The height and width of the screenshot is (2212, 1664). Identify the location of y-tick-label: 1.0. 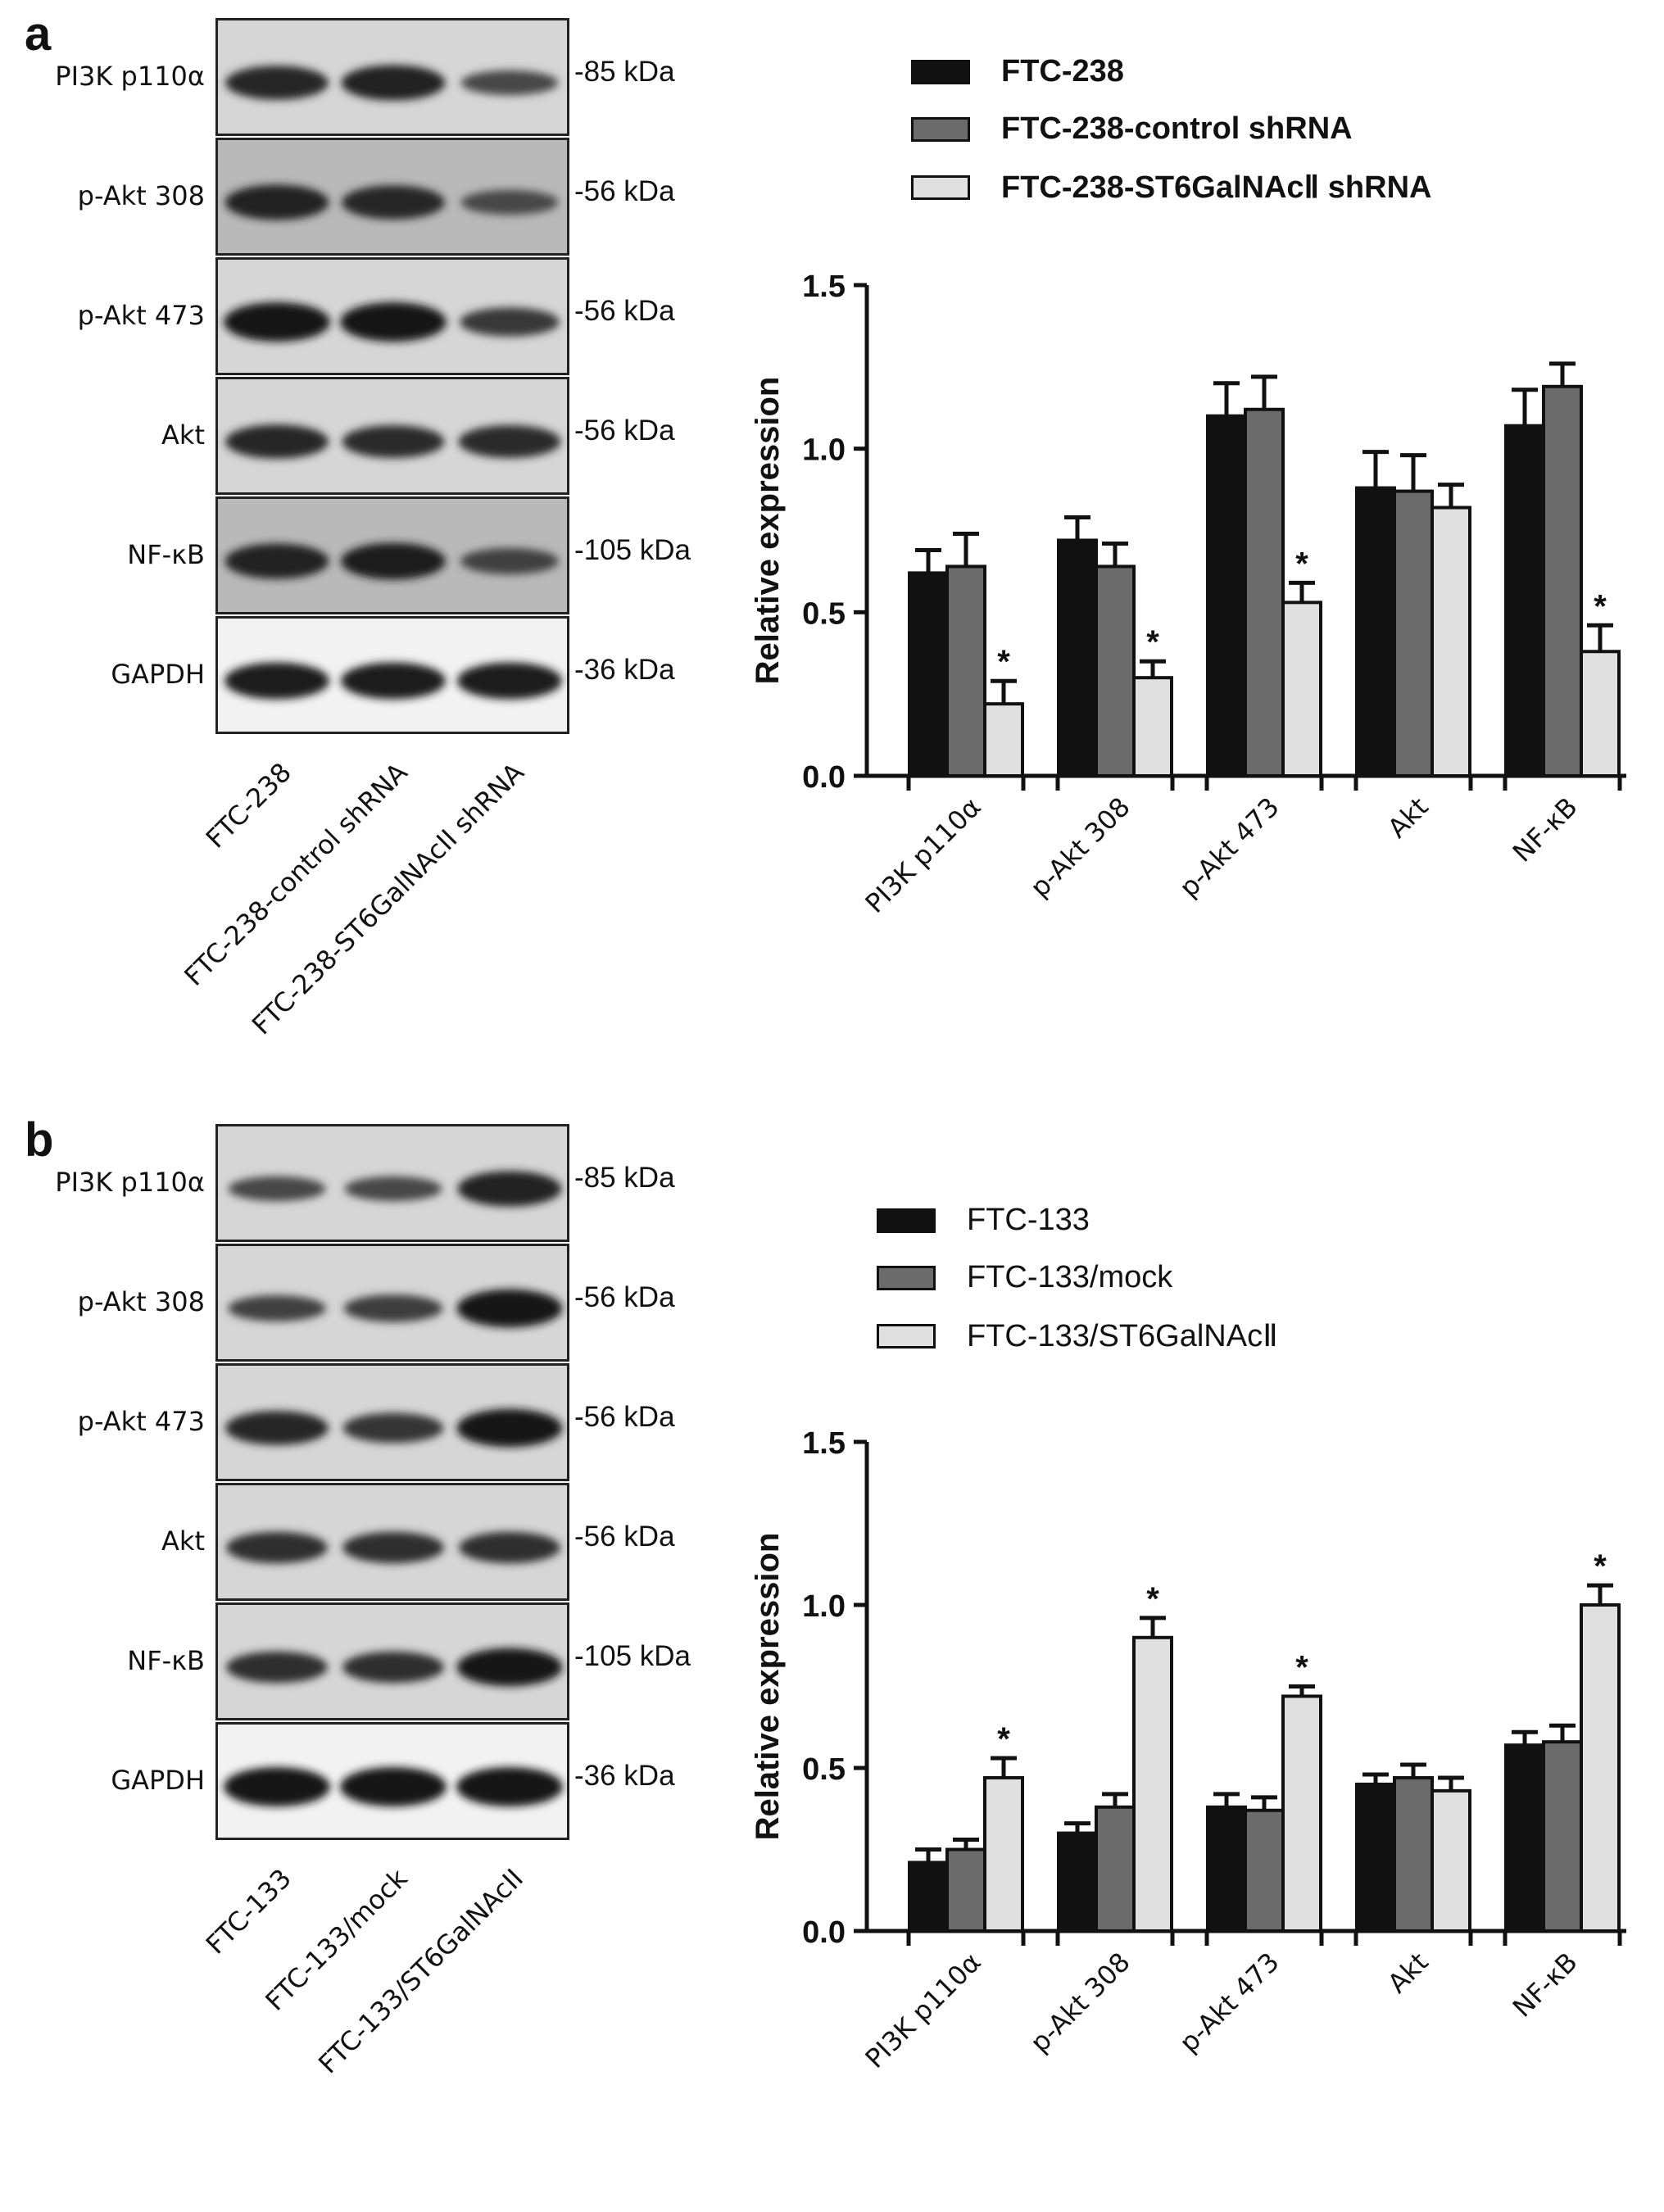
(824, 1606).